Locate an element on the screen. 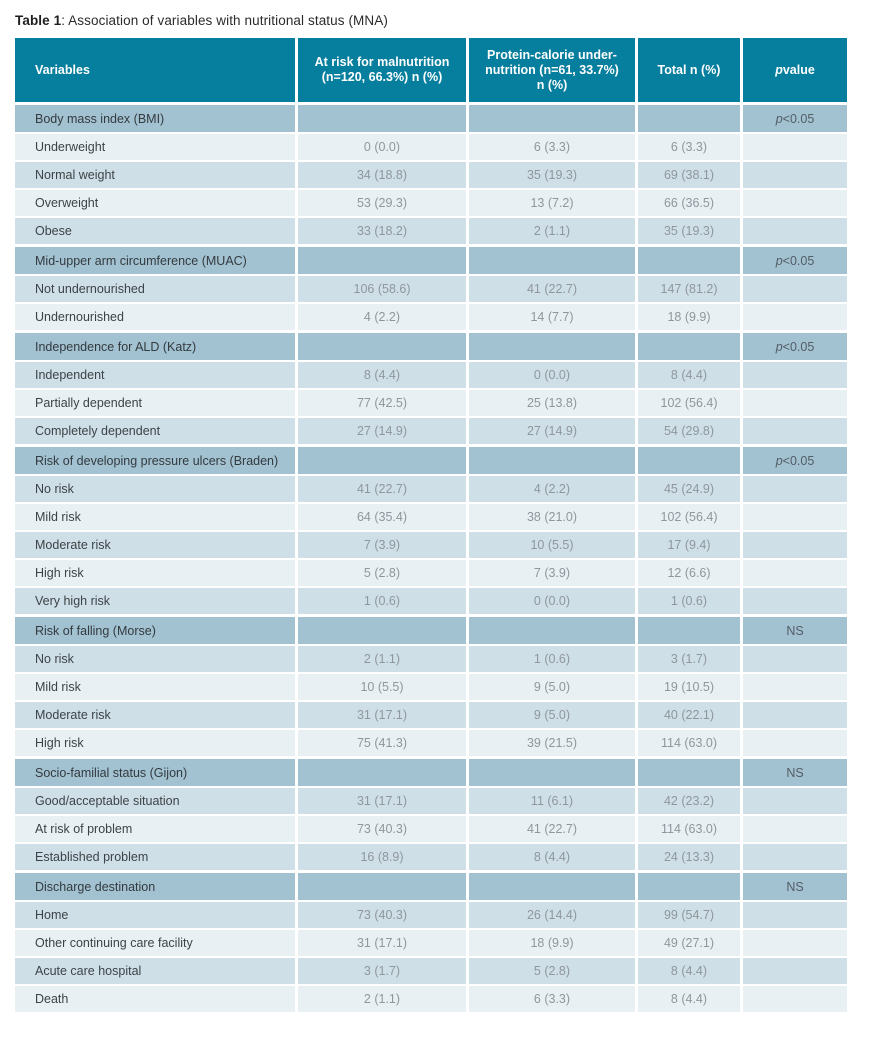 The image size is (875, 1043). value-cell-total: 45 (24.9) is located at coordinates (689, 489).